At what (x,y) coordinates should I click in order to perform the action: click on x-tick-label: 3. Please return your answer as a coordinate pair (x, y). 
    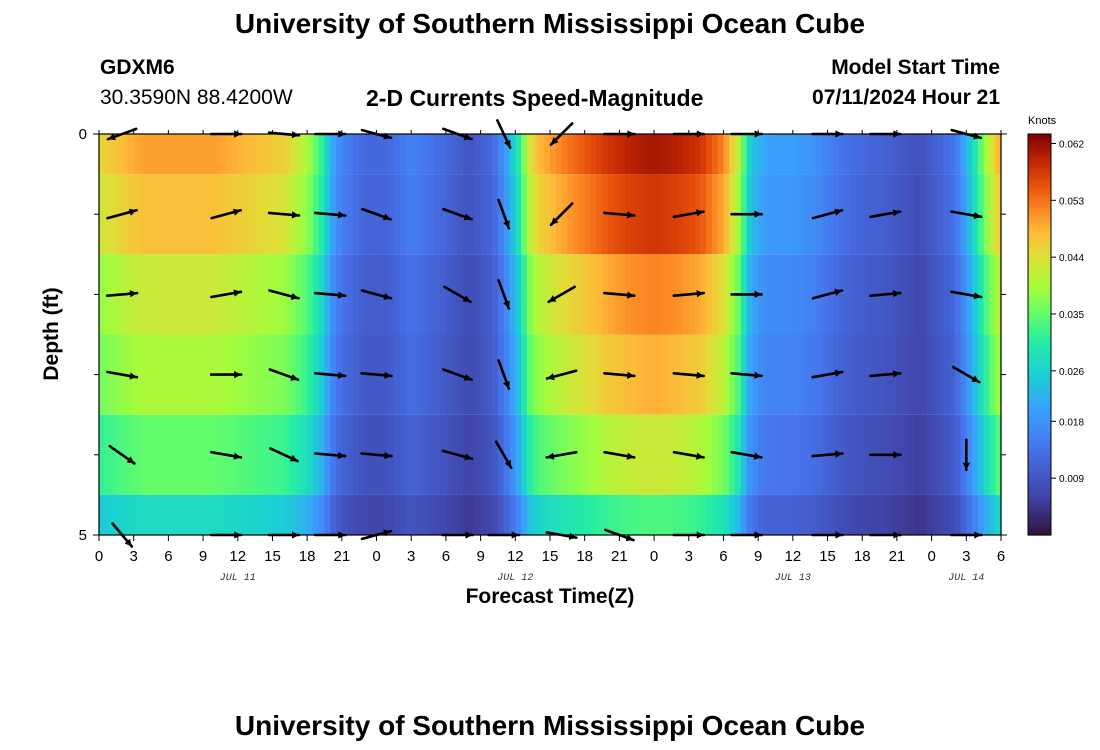
    Looking at the image, I should click on (411, 556).